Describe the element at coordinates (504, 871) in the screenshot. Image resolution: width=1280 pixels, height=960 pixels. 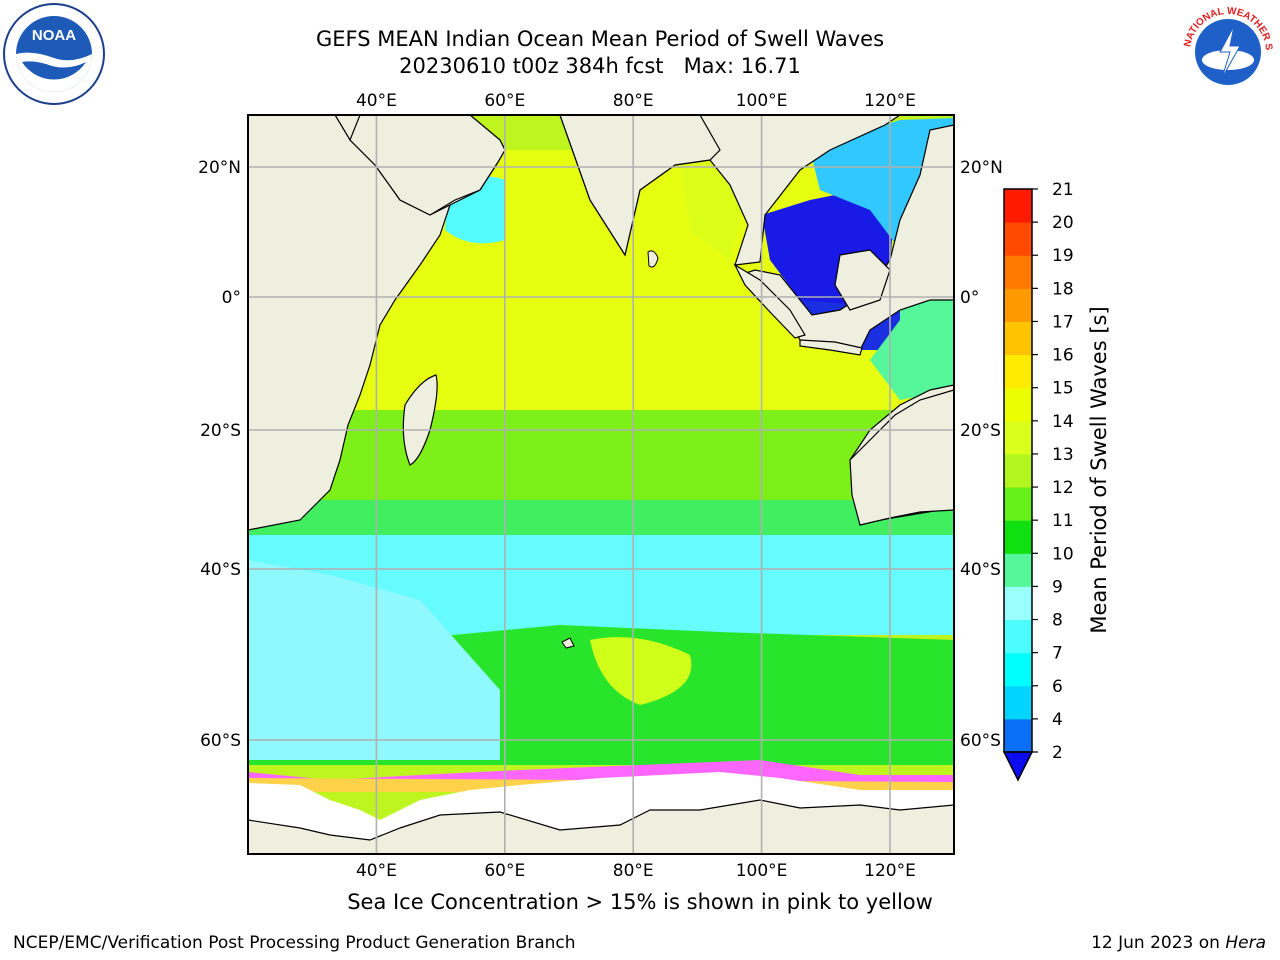
I see `lon-label-bottom-60e: 60°E` at that location.